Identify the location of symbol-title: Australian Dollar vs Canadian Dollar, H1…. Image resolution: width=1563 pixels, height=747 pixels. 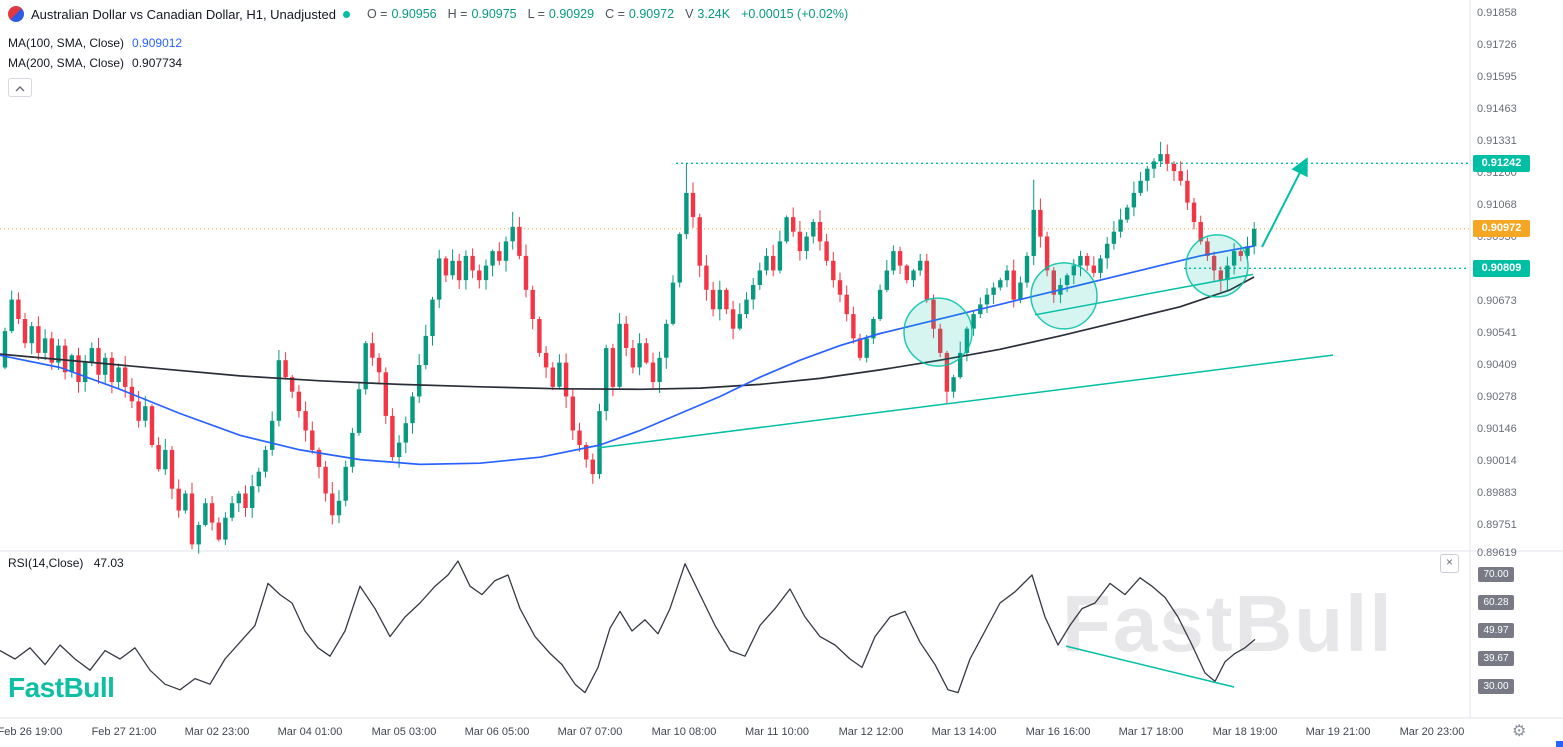
(183, 14).